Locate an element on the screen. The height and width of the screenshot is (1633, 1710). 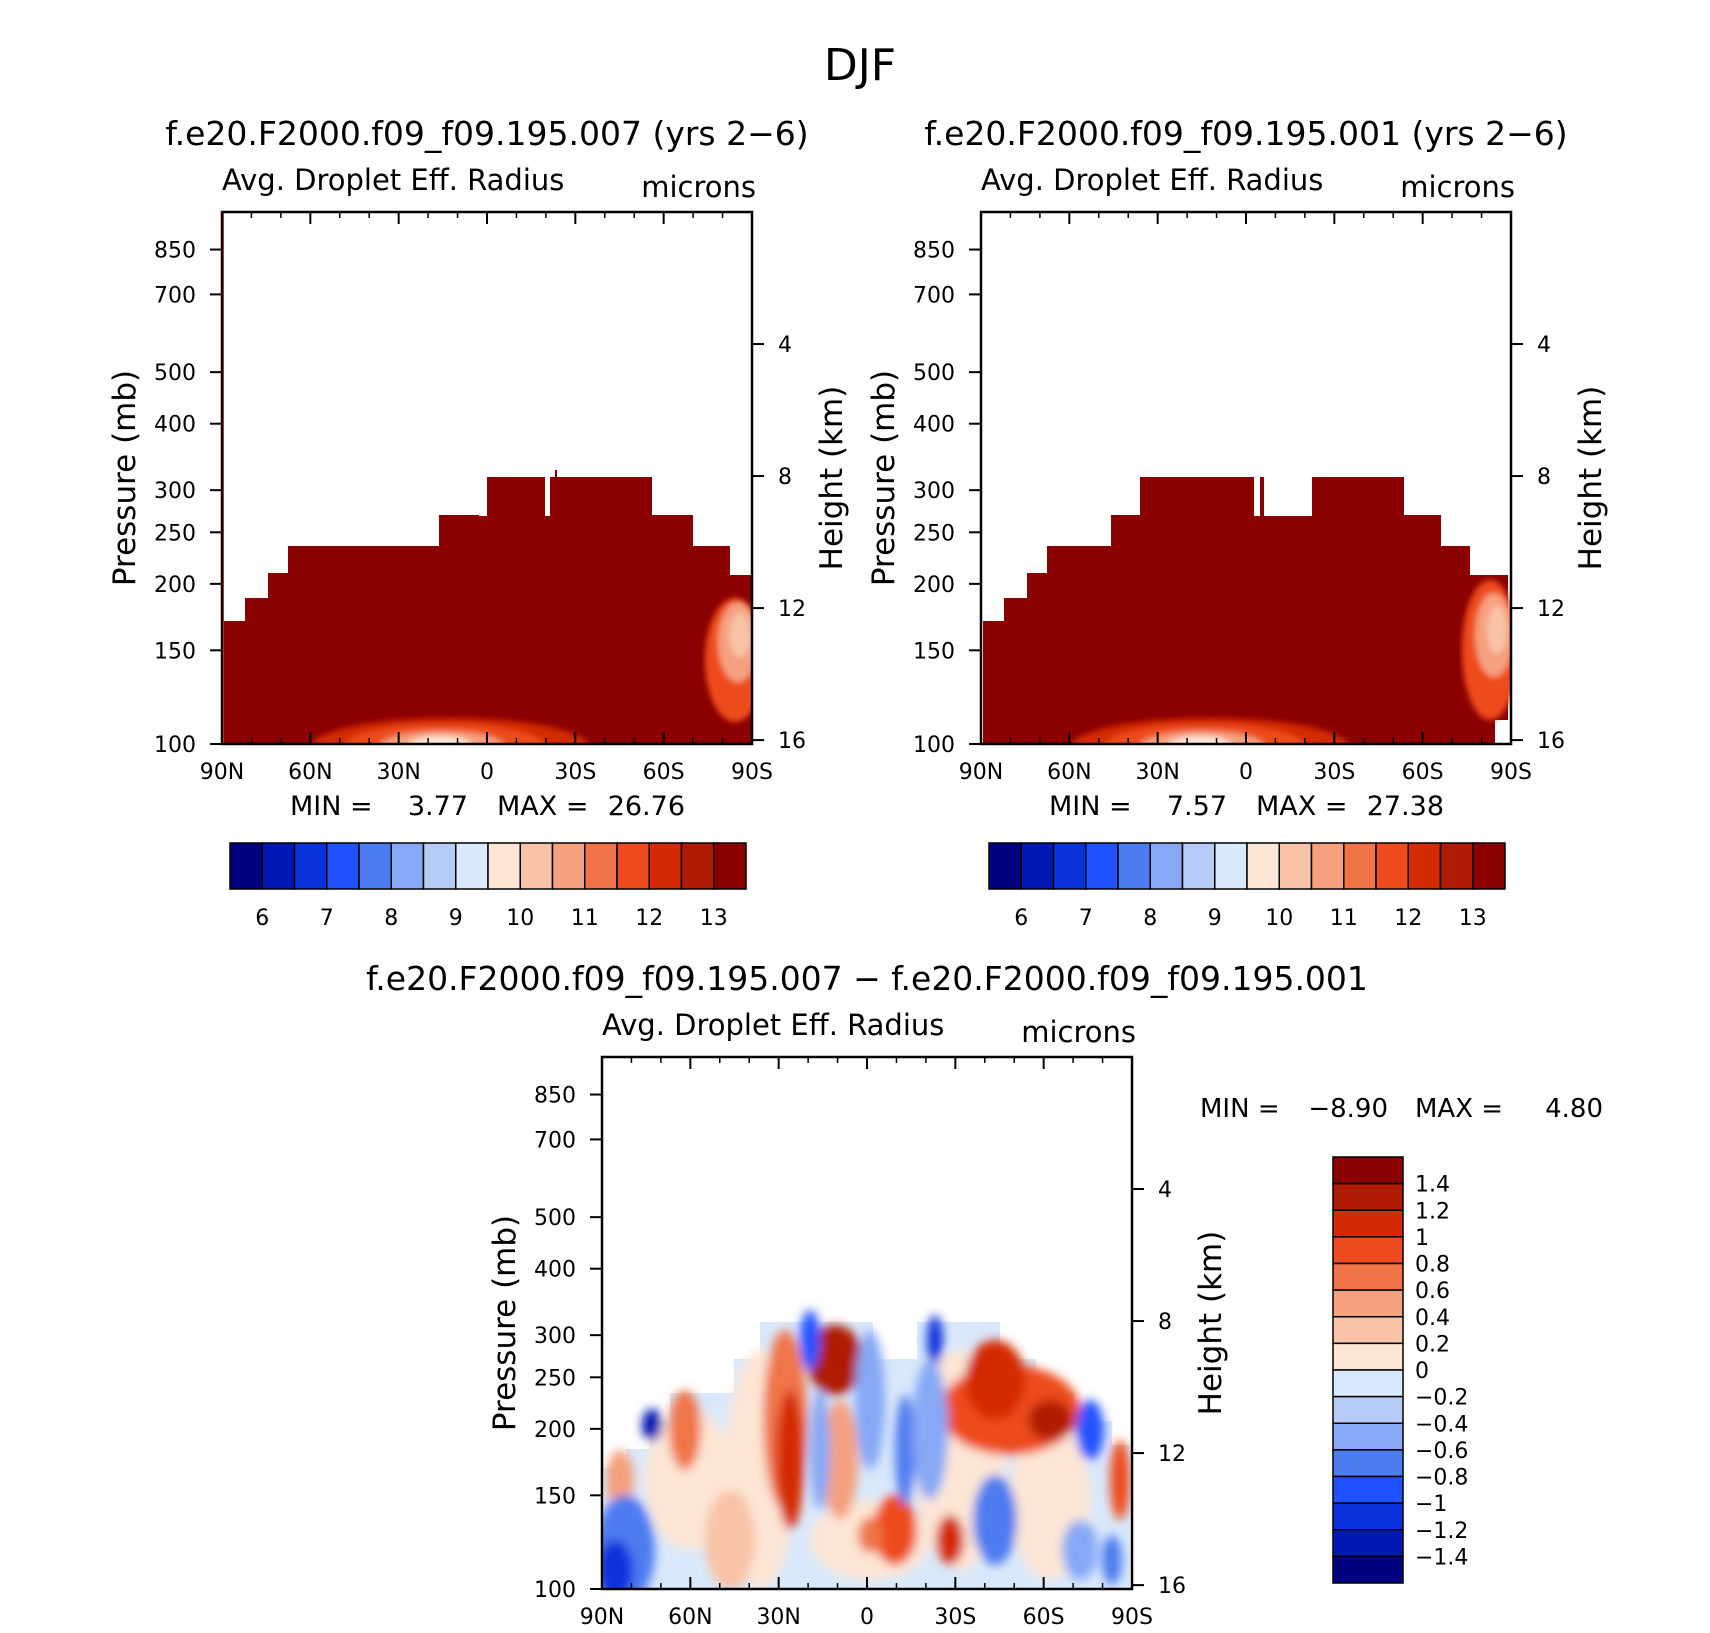
panel-diff-ytick-label: 850 is located at coordinates (555, 1096).